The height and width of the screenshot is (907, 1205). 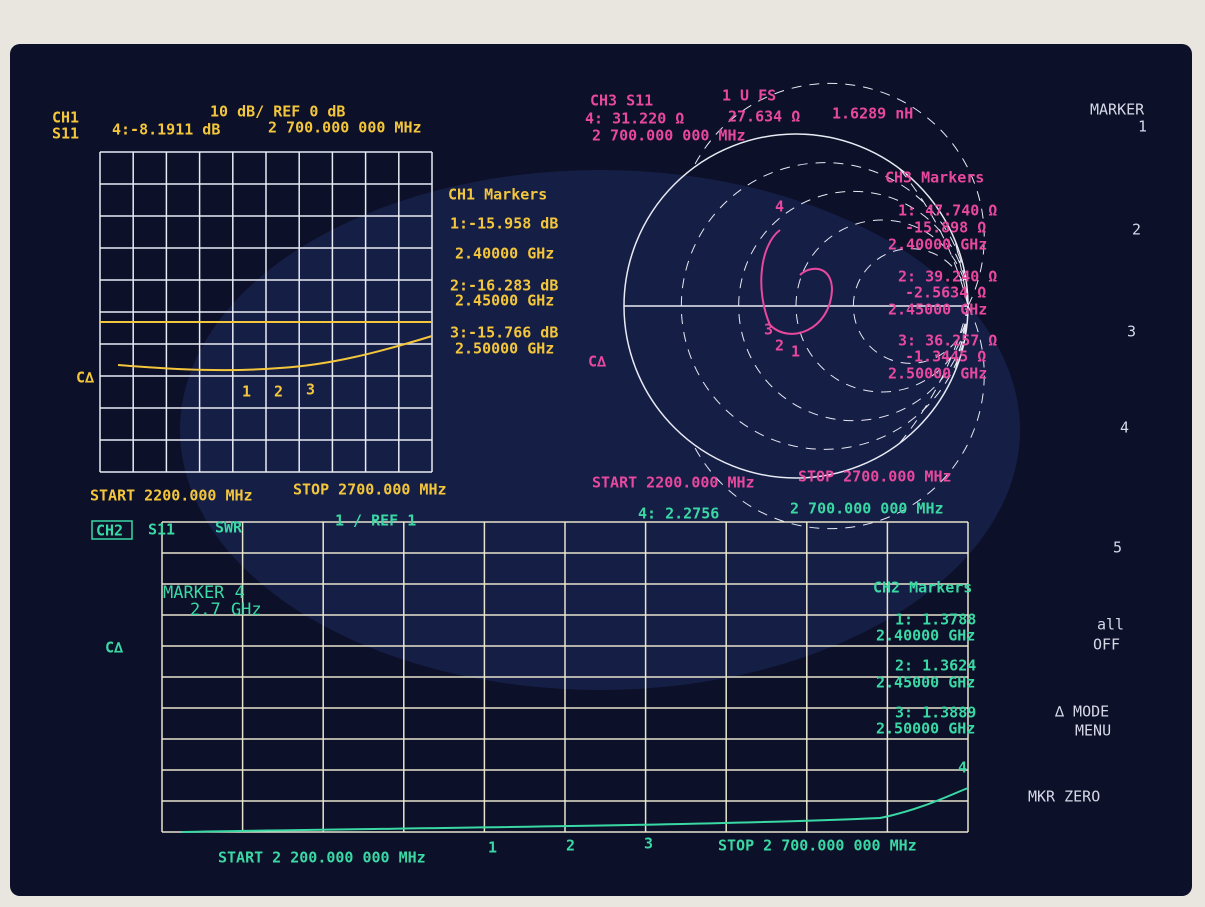 What do you see at coordinates (275, 353) in the screenshot?
I see `ch1-trace` at bounding box center [275, 353].